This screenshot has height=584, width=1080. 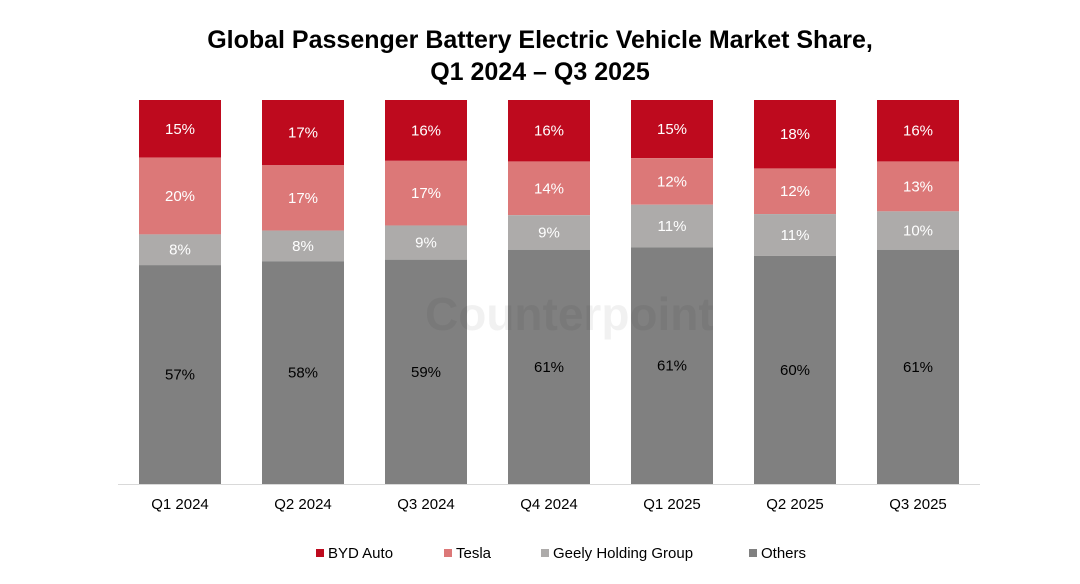 I want to click on data-label: 18%, so click(x=795, y=134).